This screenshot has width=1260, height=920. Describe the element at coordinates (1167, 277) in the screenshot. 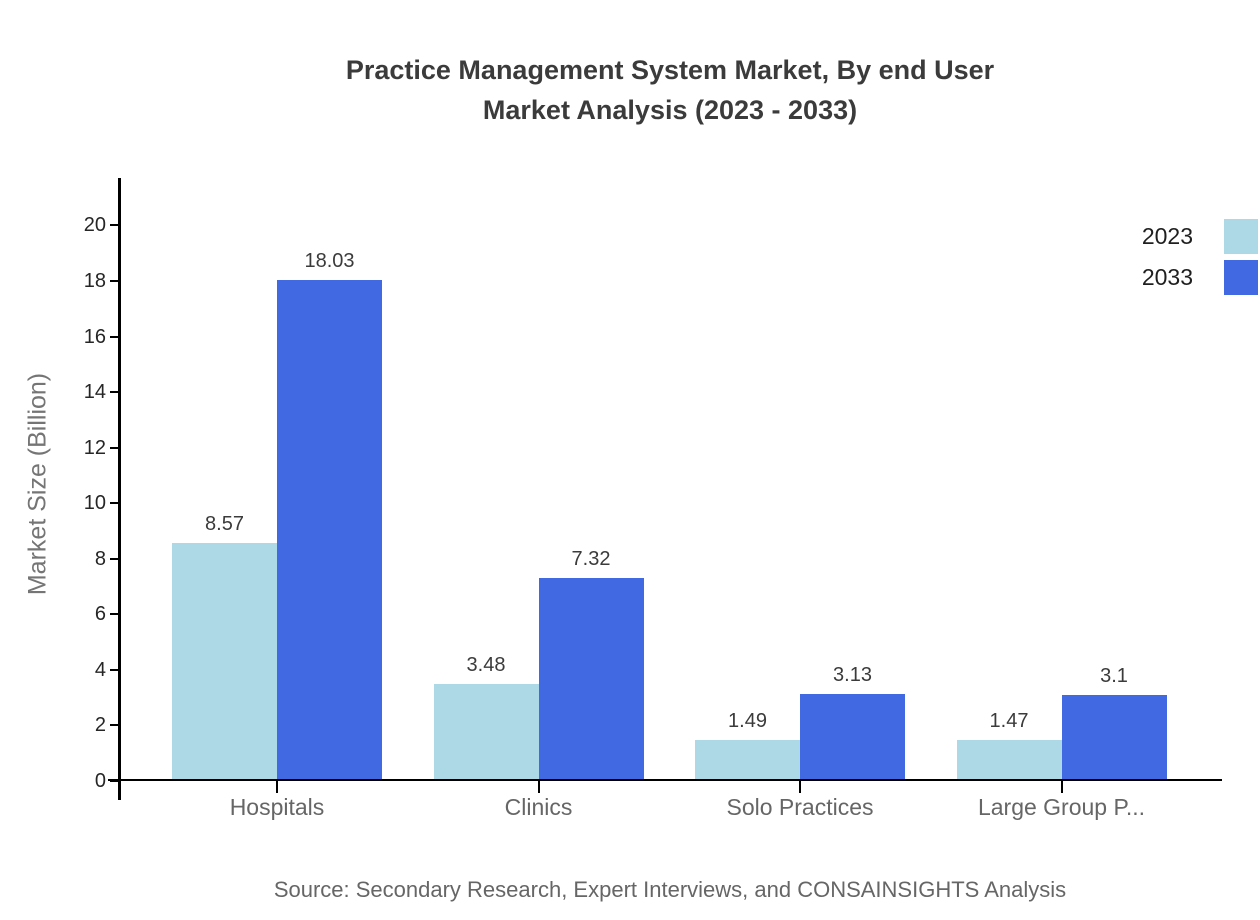

I see `legend-label-2033: 2033` at that location.